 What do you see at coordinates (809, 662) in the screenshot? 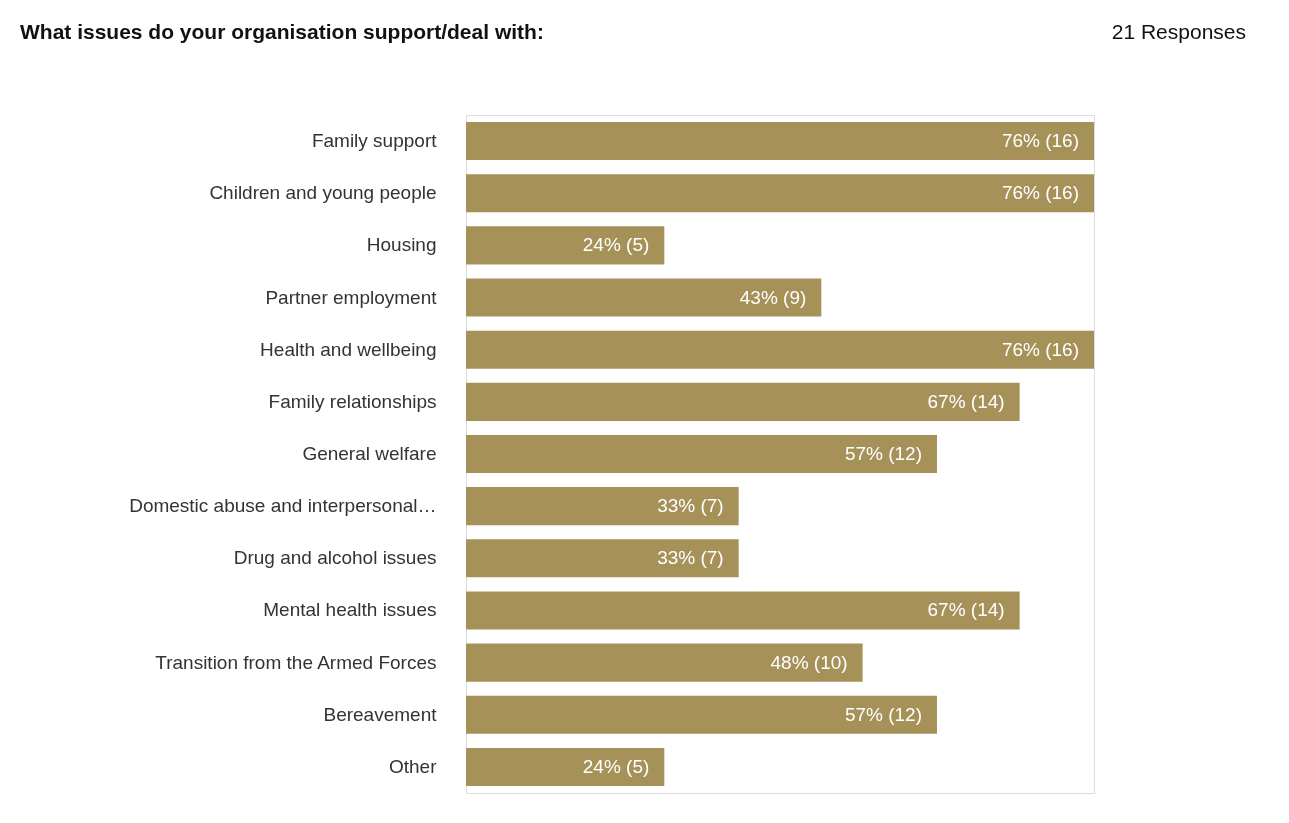
I see `data-label: 48% (10)` at bounding box center [809, 662].